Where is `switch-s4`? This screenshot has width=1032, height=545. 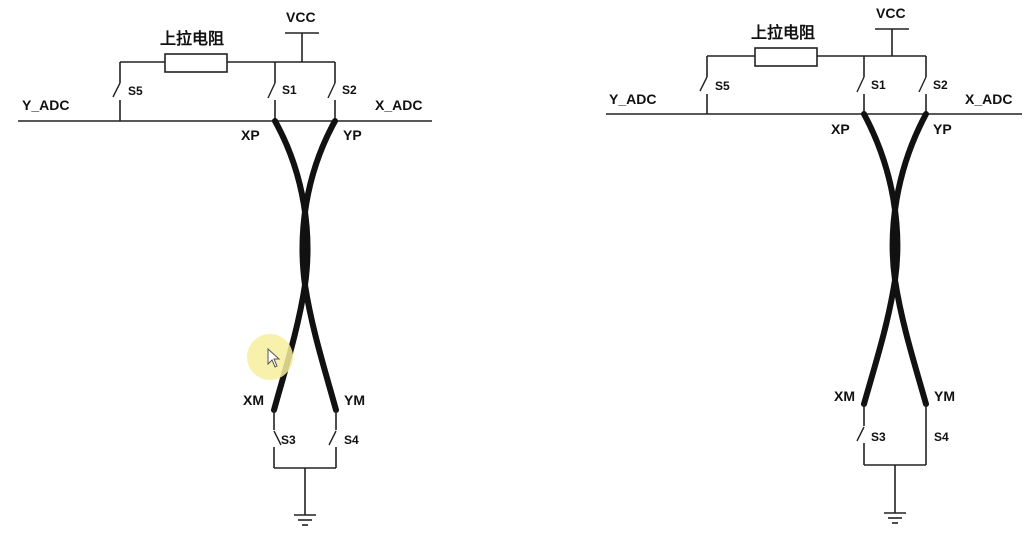 switch-s4 is located at coordinates (332, 438).